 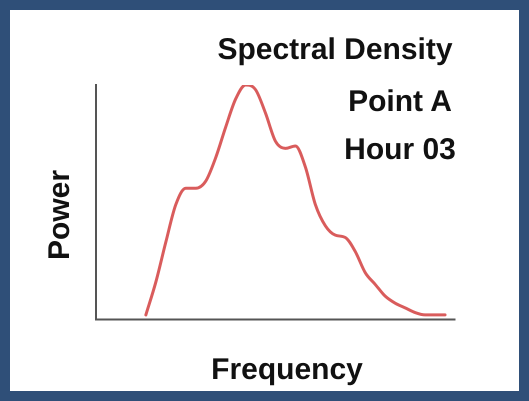 What do you see at coordinates (335, 50) in the screenshot?
I see `chart-title: Spectral Density` at bounding box center [335, 50].